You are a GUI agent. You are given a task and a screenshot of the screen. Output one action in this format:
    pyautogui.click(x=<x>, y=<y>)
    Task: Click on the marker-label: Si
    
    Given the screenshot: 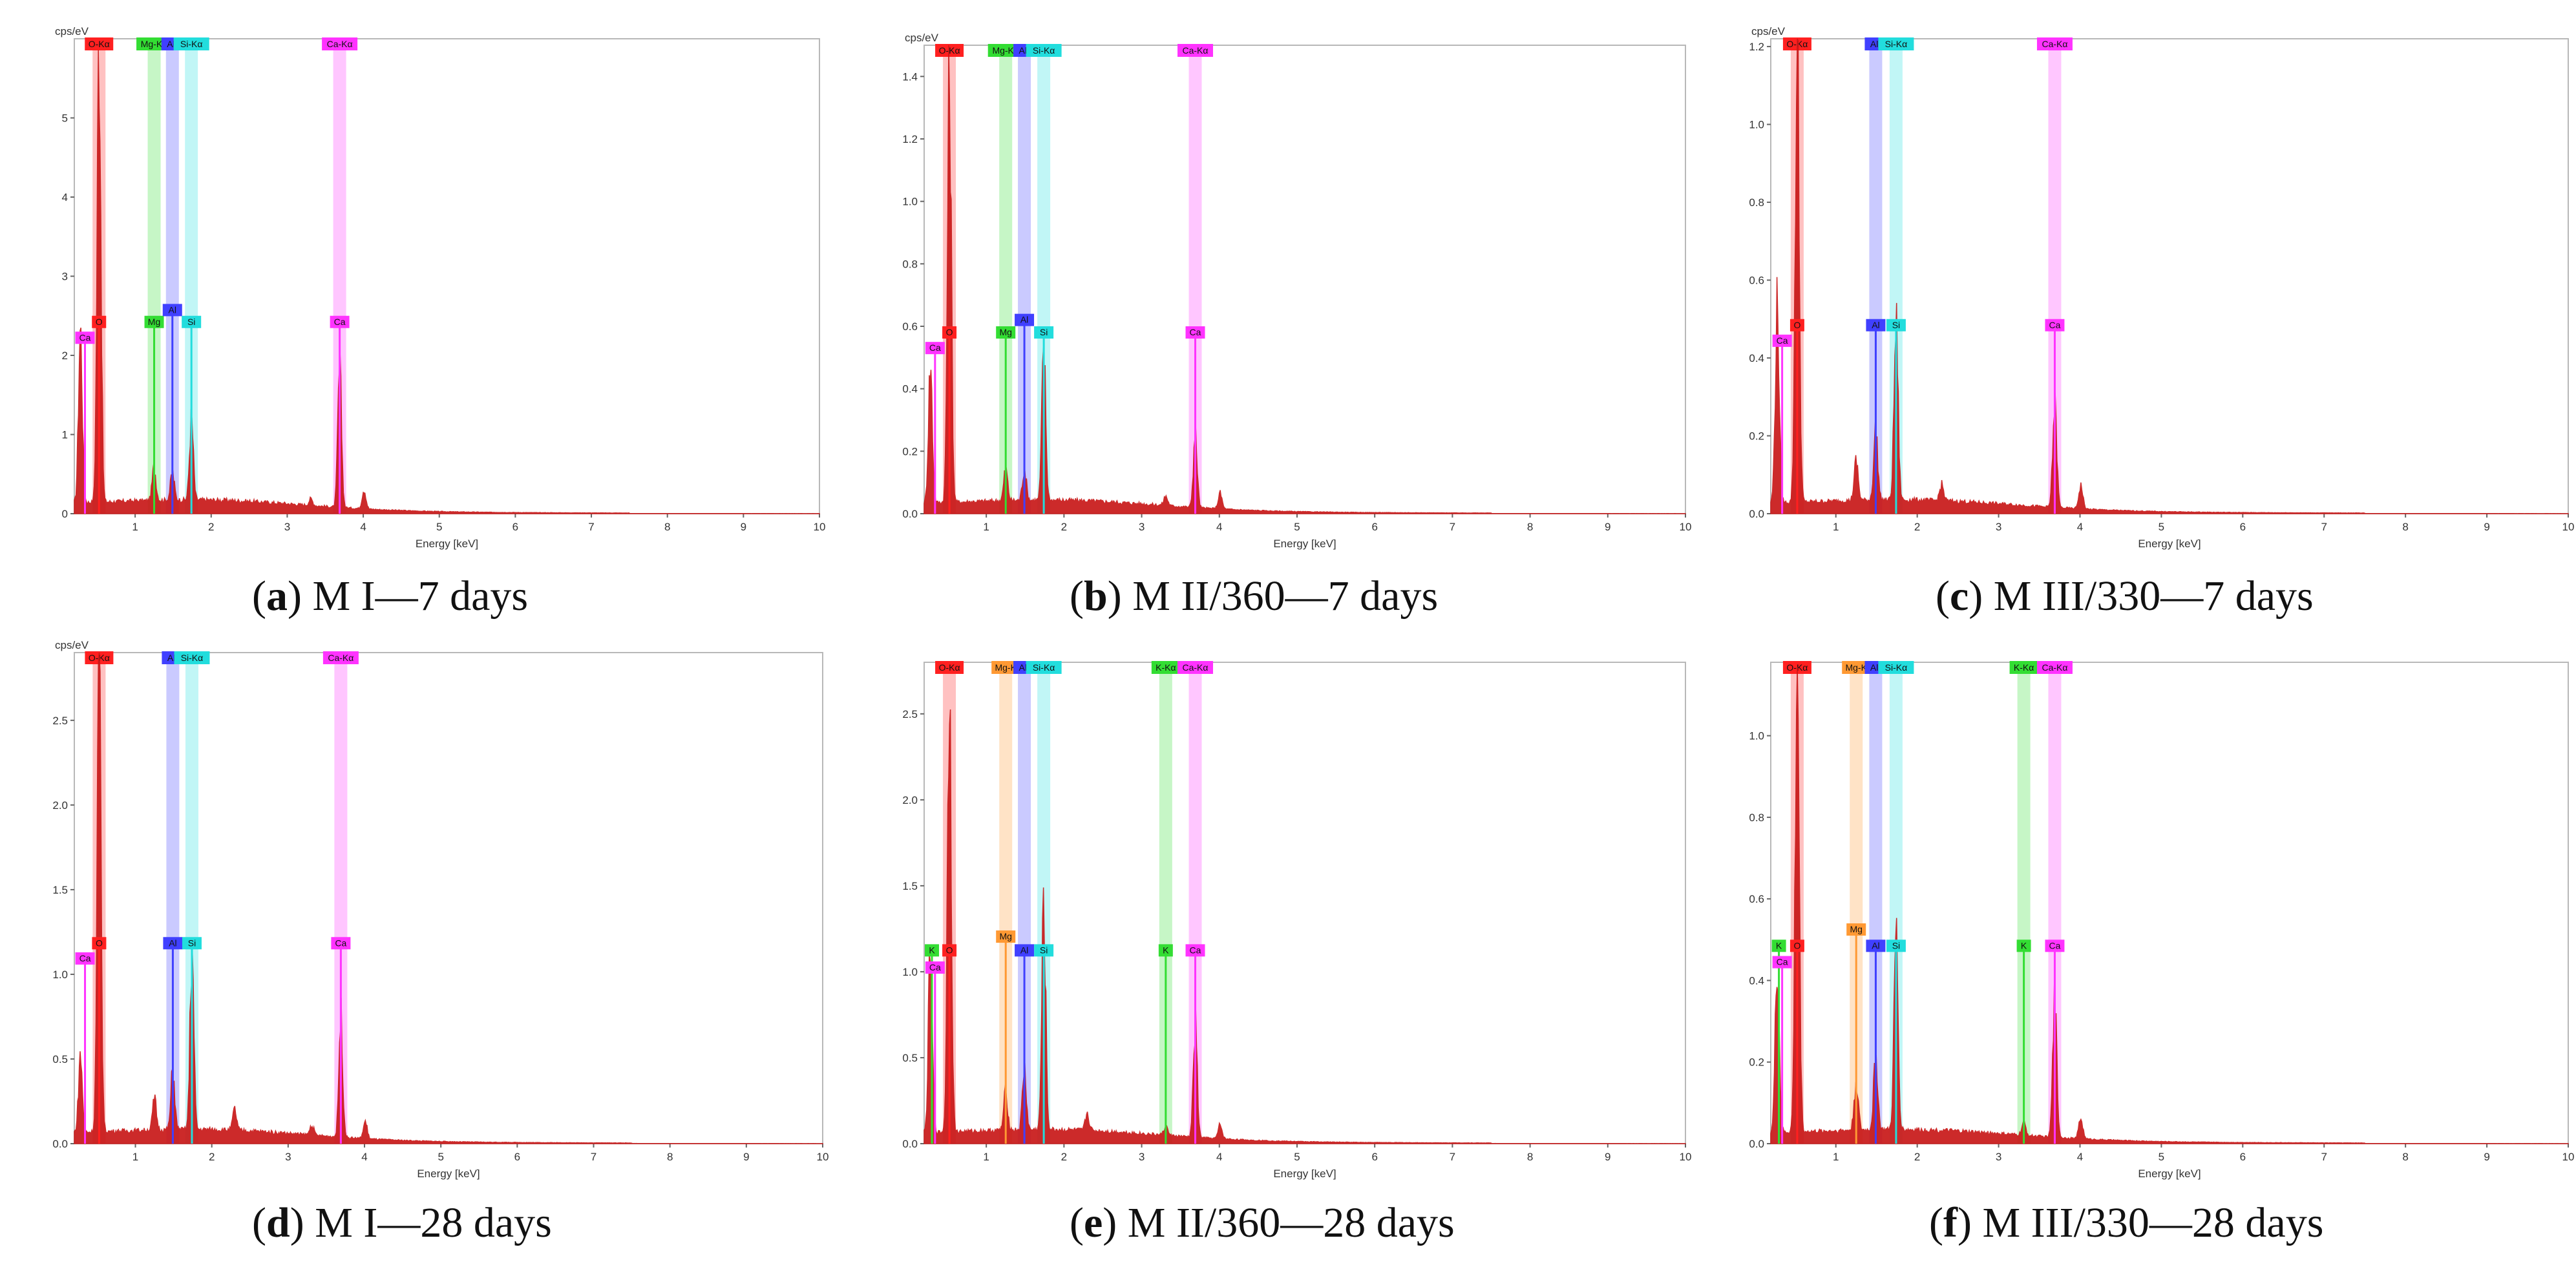 What is the action you would take?
    pyautogui.click(x=1044, y=332)
    